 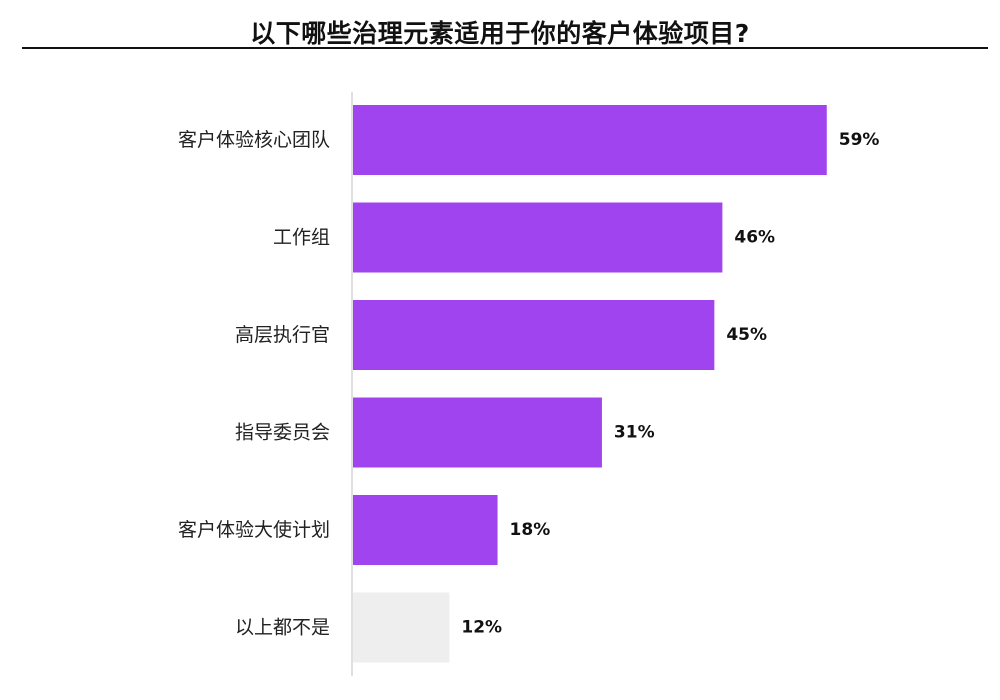 I want to click on bar-row: 客户体验大使计划 18%, so click(x=364, y=530).